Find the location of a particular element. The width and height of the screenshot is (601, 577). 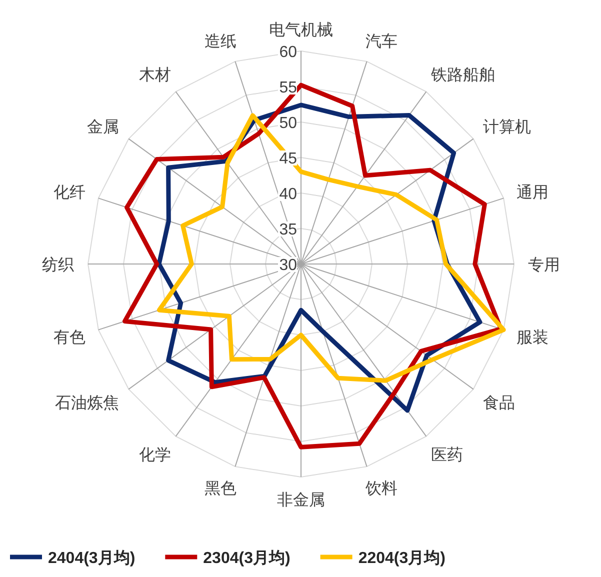

spoke-label: 服装 is located at coordinates (532, 337).